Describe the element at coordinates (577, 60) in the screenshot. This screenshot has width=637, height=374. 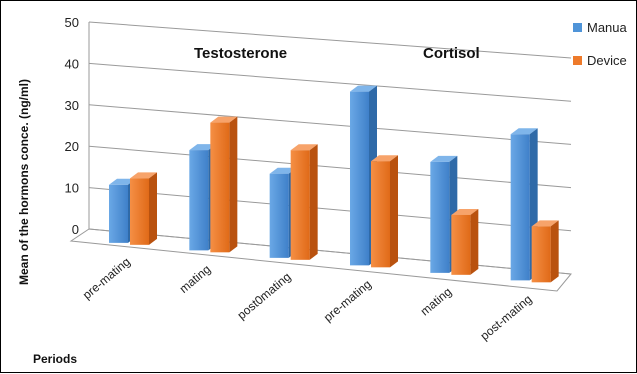
I see `legend-swatch-device` at that location.